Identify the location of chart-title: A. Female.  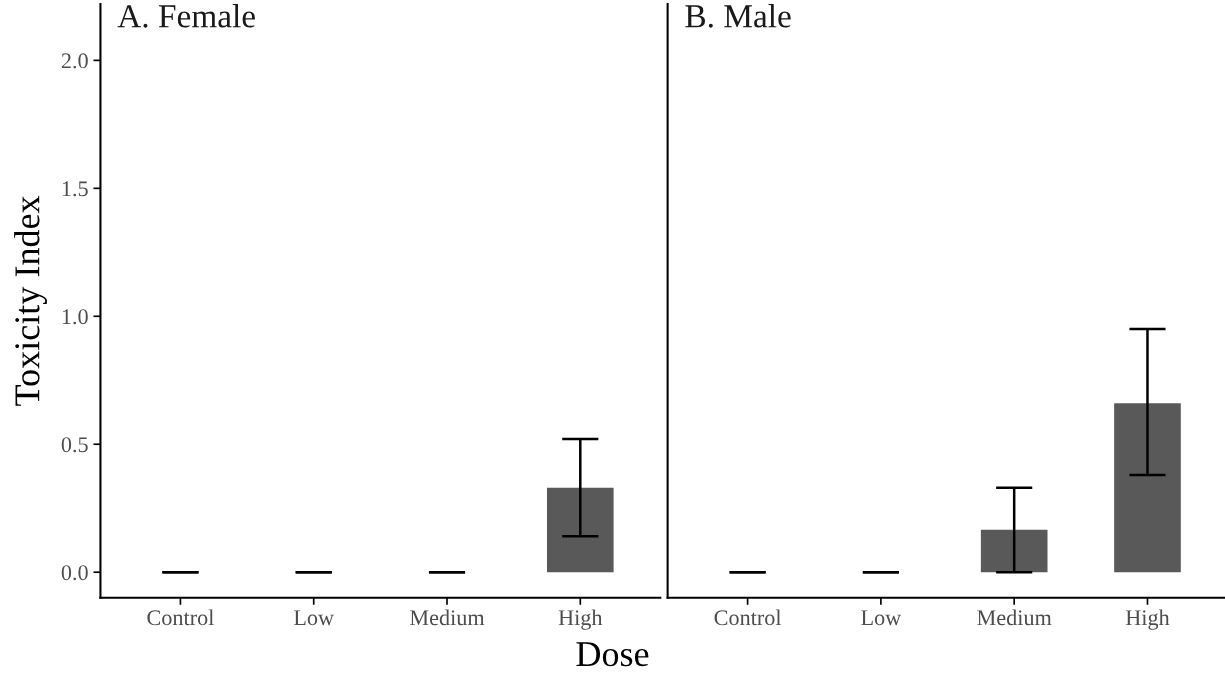
(186, 16).